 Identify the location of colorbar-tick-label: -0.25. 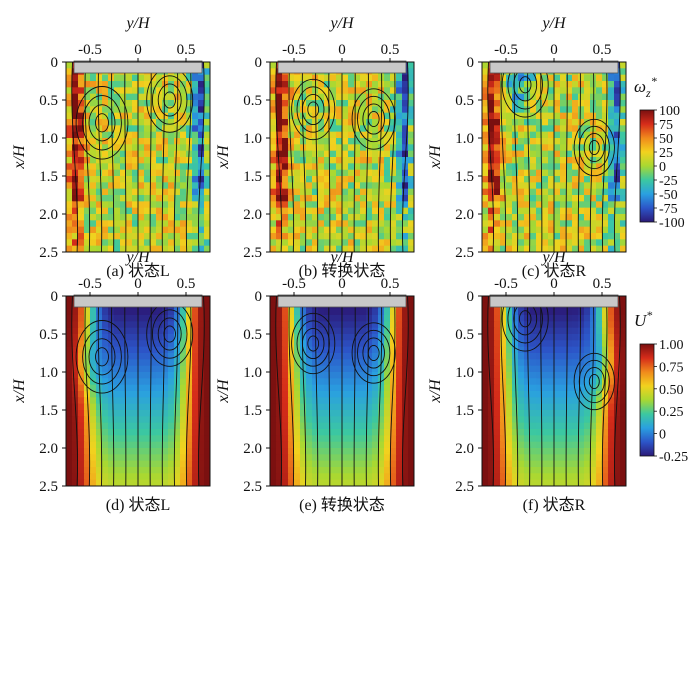
(673, 457).